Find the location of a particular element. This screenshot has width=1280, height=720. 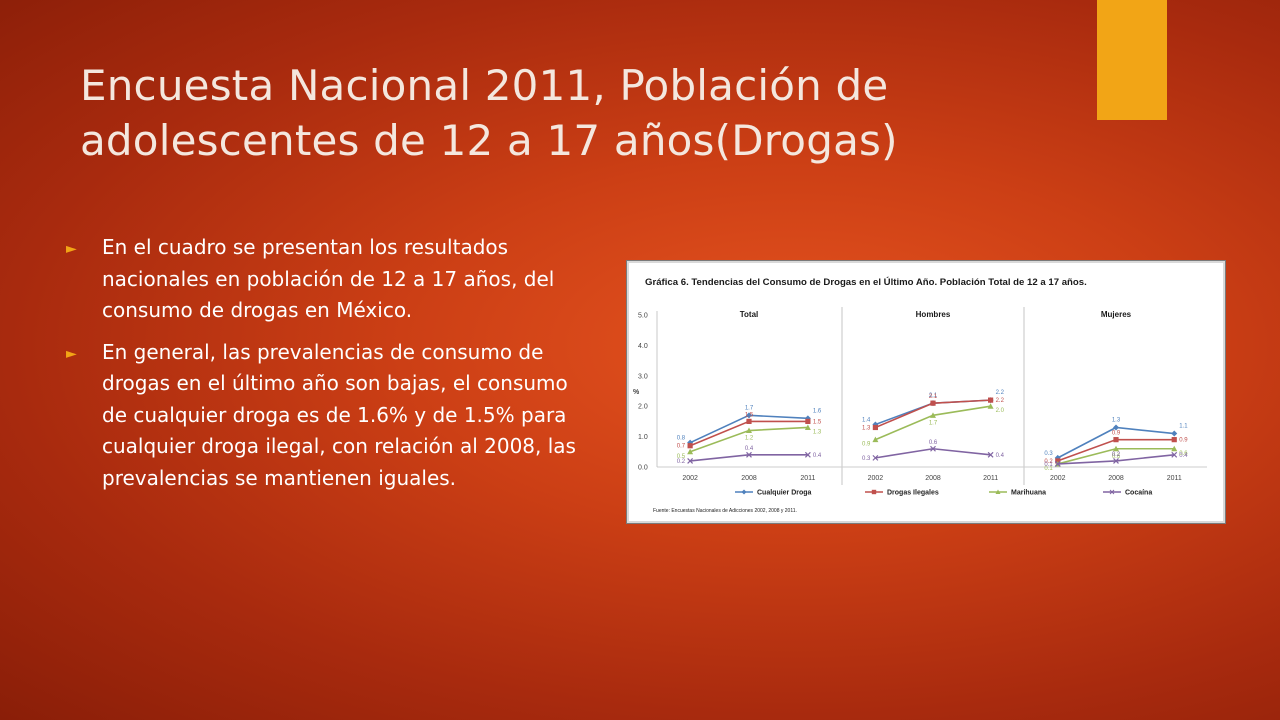

y-tick-label: 1.0 is located at coordinates (643, 437).